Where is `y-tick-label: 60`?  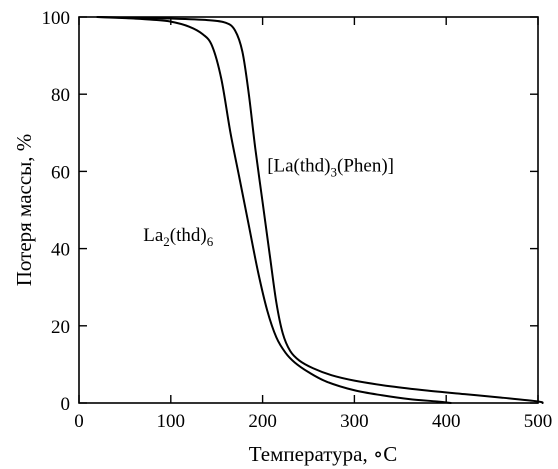
y-tick-label: 60 is located at coordinates (60, 172).